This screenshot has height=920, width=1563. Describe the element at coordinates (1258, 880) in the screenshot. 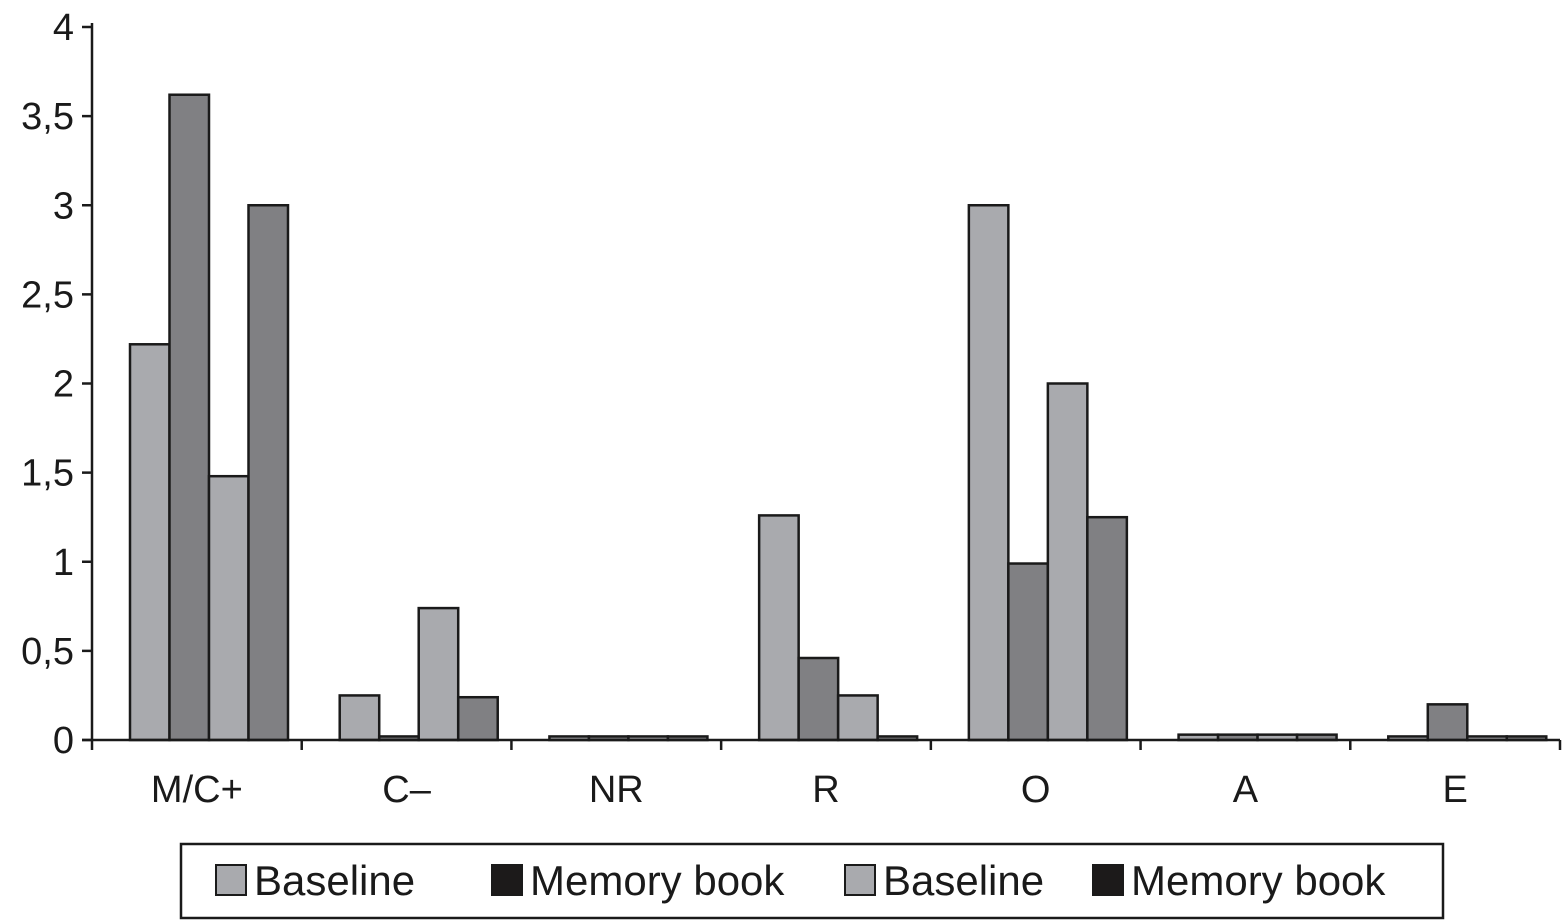

I see `legend-label-4: Memory book` at that location.